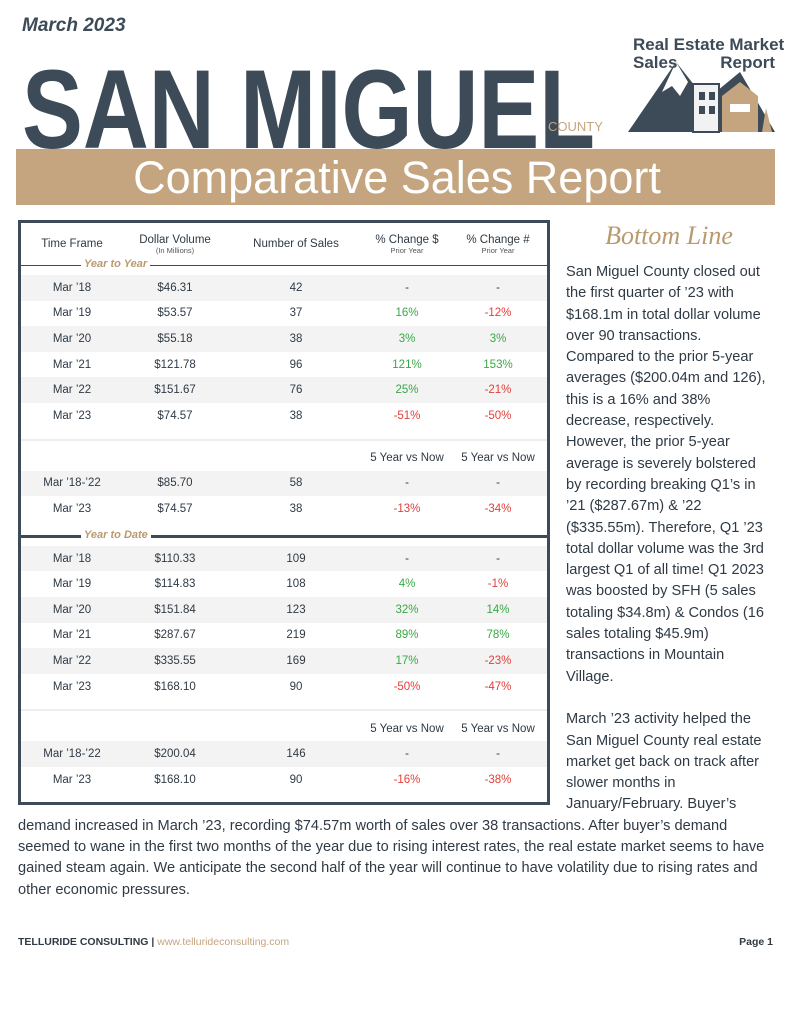  I want to click on cell: -21%, so click(498, 390).